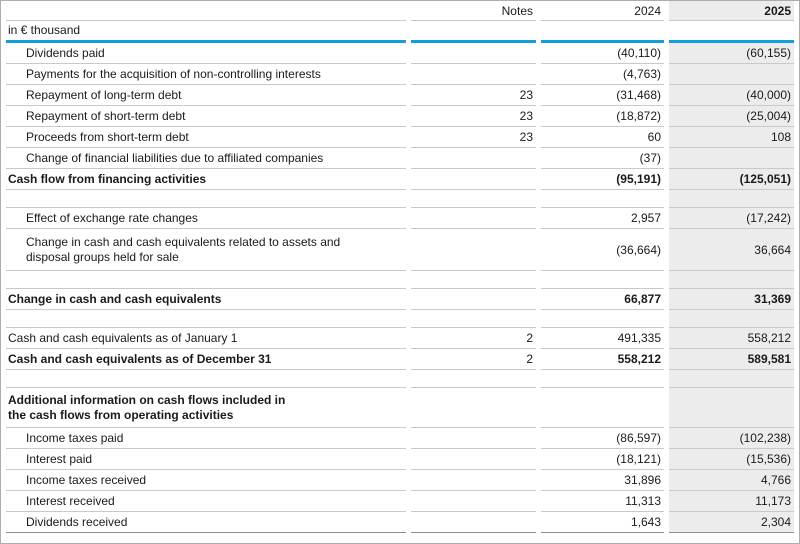  Describe the element at coordinates (206, 116) in the screenshot. I see `row-label: Repayment of short-term debt` at that location.